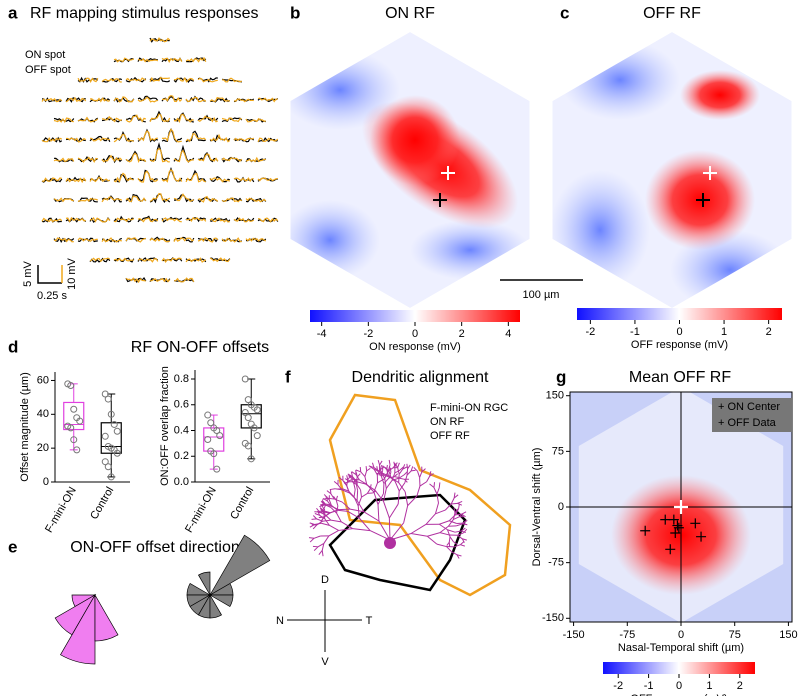  What do you see at coordinates (447, 422) in the screenshot?
I see `legend-label: ON RF` at bounding box center [447, 422].